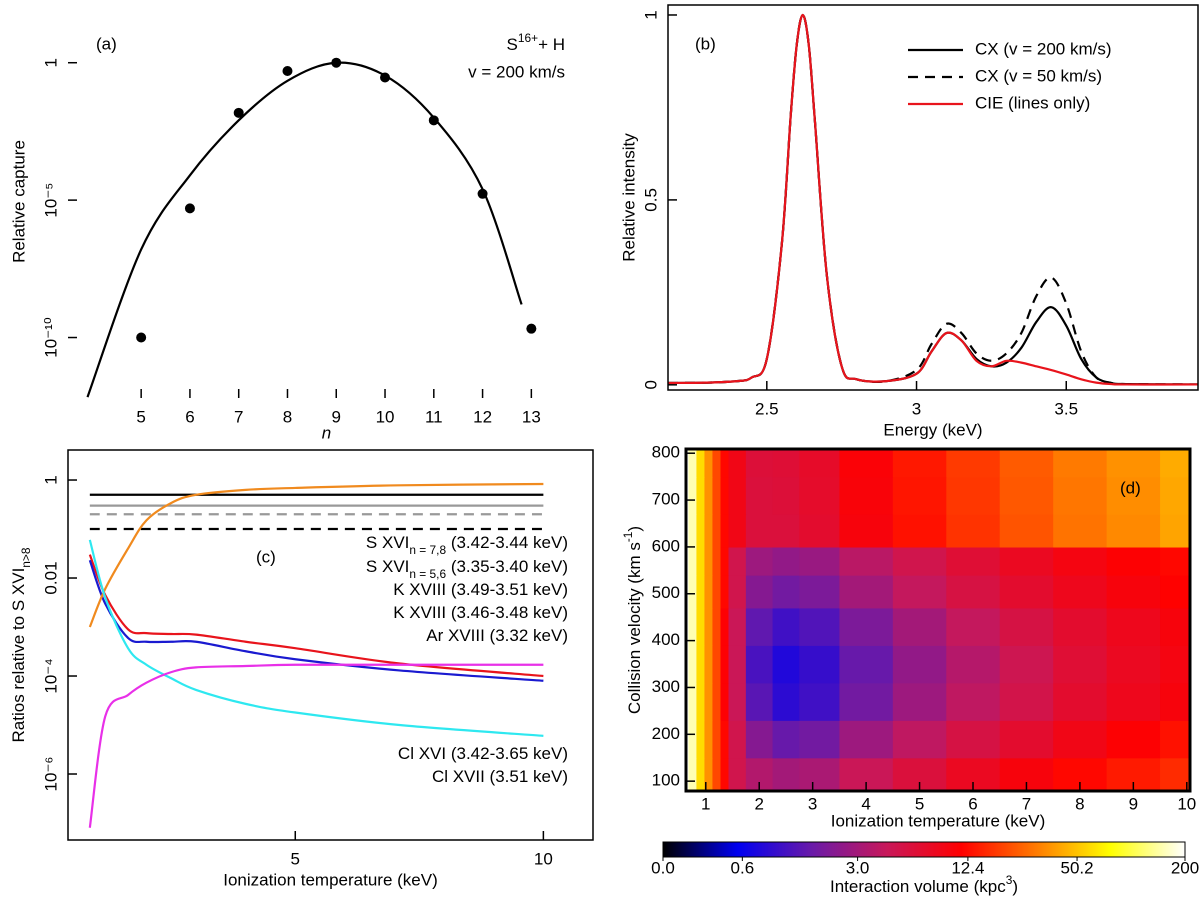  What do you see at coordinates (666, 592) in the screenshot?
I see `y-tick-label: 500` at bounding box center [666, 592].